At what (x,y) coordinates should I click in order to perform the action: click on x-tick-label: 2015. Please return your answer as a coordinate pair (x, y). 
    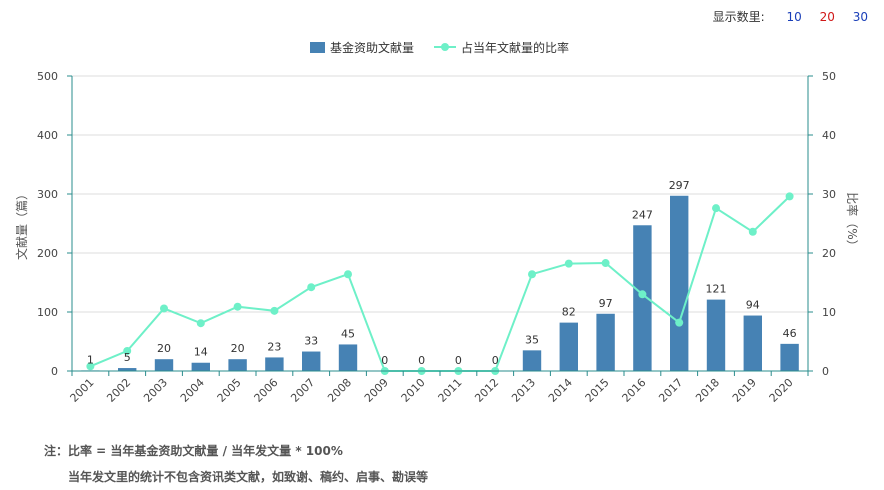
    Looking at the image, I should click on (597, 390).